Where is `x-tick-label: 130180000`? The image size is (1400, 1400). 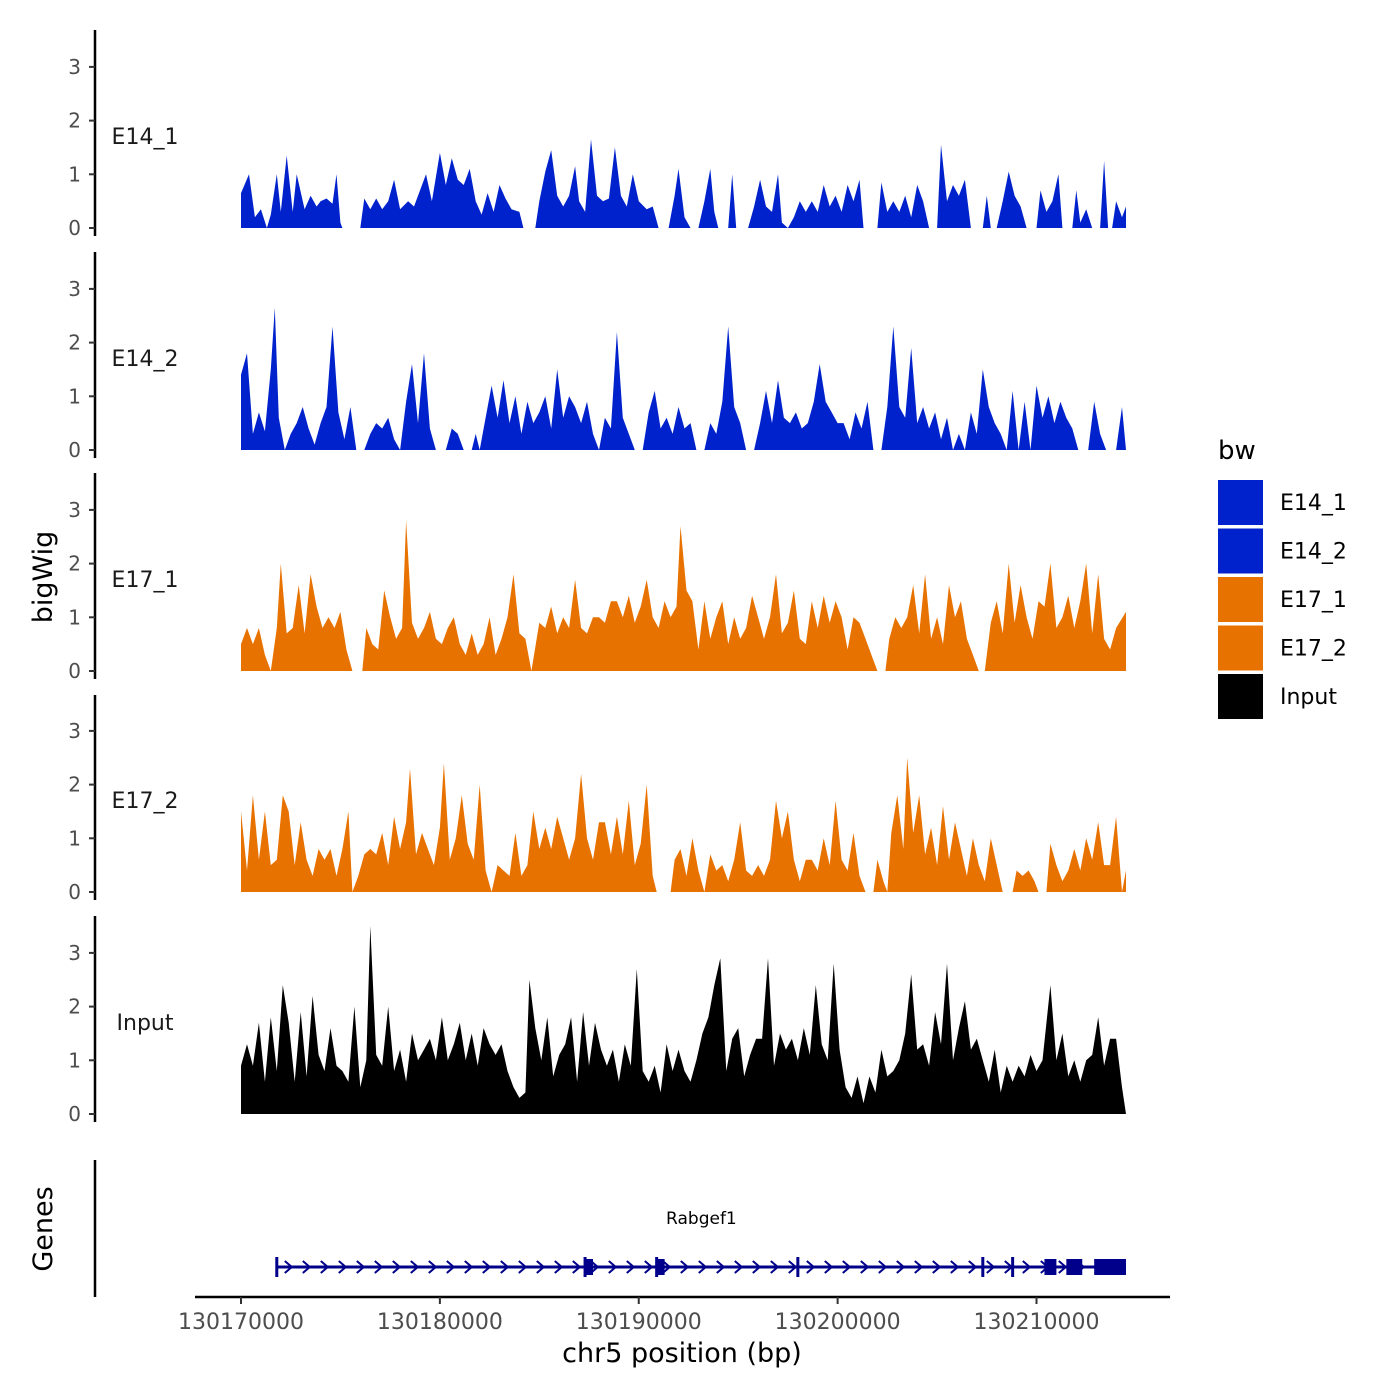
x-tick-label: 130180000 is located at coordinates (440, 1322).